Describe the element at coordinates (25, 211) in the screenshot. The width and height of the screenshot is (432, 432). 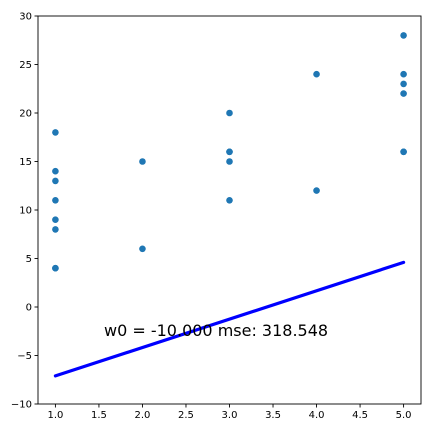
I see `y-tick-label: 10` at that location.